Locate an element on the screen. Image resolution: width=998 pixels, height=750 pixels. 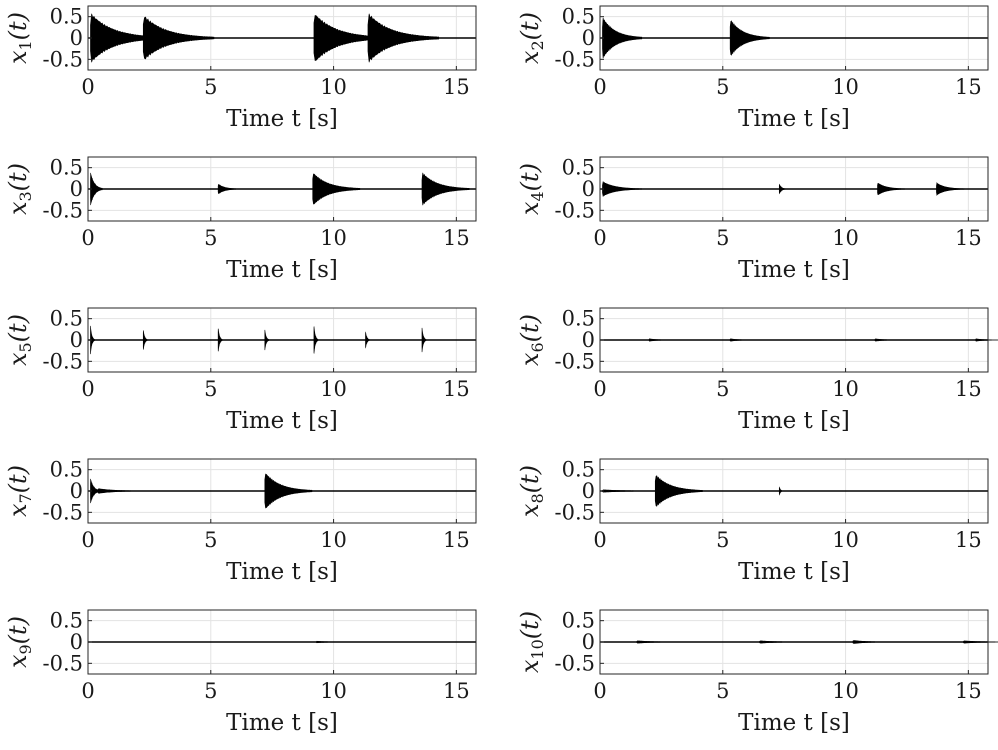
y-axis-label: x6(t) is located at coordinates (531, 340).